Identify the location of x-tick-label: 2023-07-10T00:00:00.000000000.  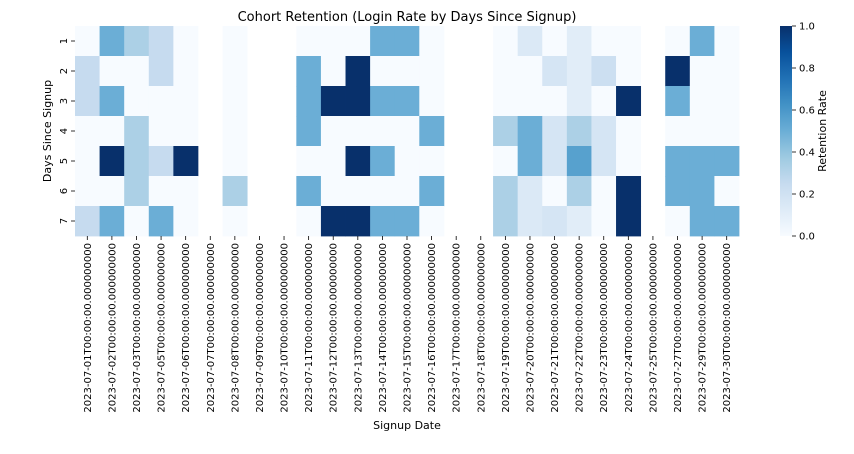
(285, 328).